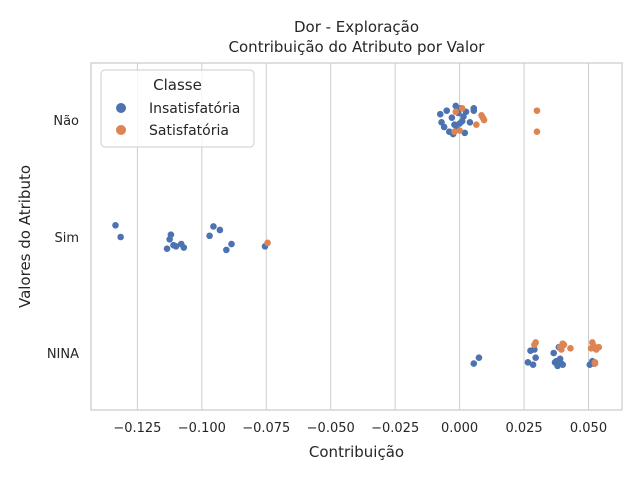  What do you see at coordinates (121, 130) in the screenshot?
I see `legend-marker-satisfatoria` at bounding box center [121, 130].